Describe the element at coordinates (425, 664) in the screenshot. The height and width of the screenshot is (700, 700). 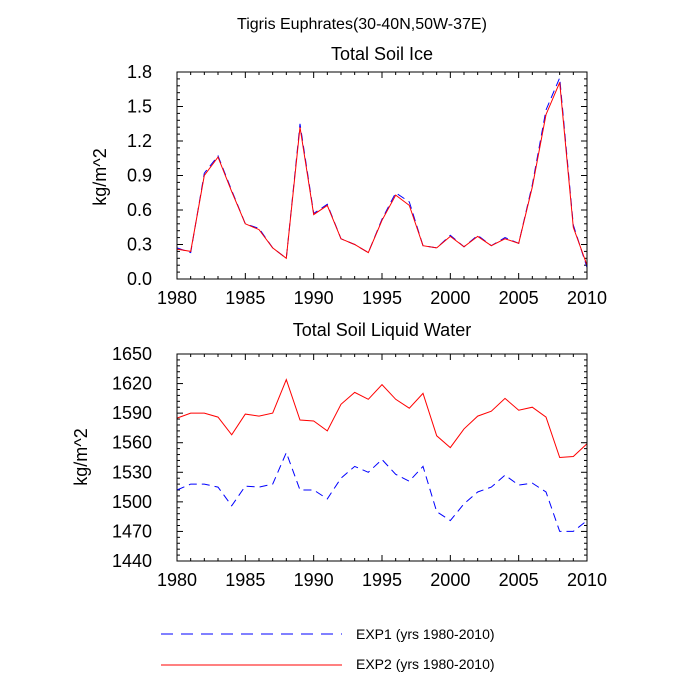
I see `legend-exp2-label: EXP2 (yrs 1980-2010)` at that location.